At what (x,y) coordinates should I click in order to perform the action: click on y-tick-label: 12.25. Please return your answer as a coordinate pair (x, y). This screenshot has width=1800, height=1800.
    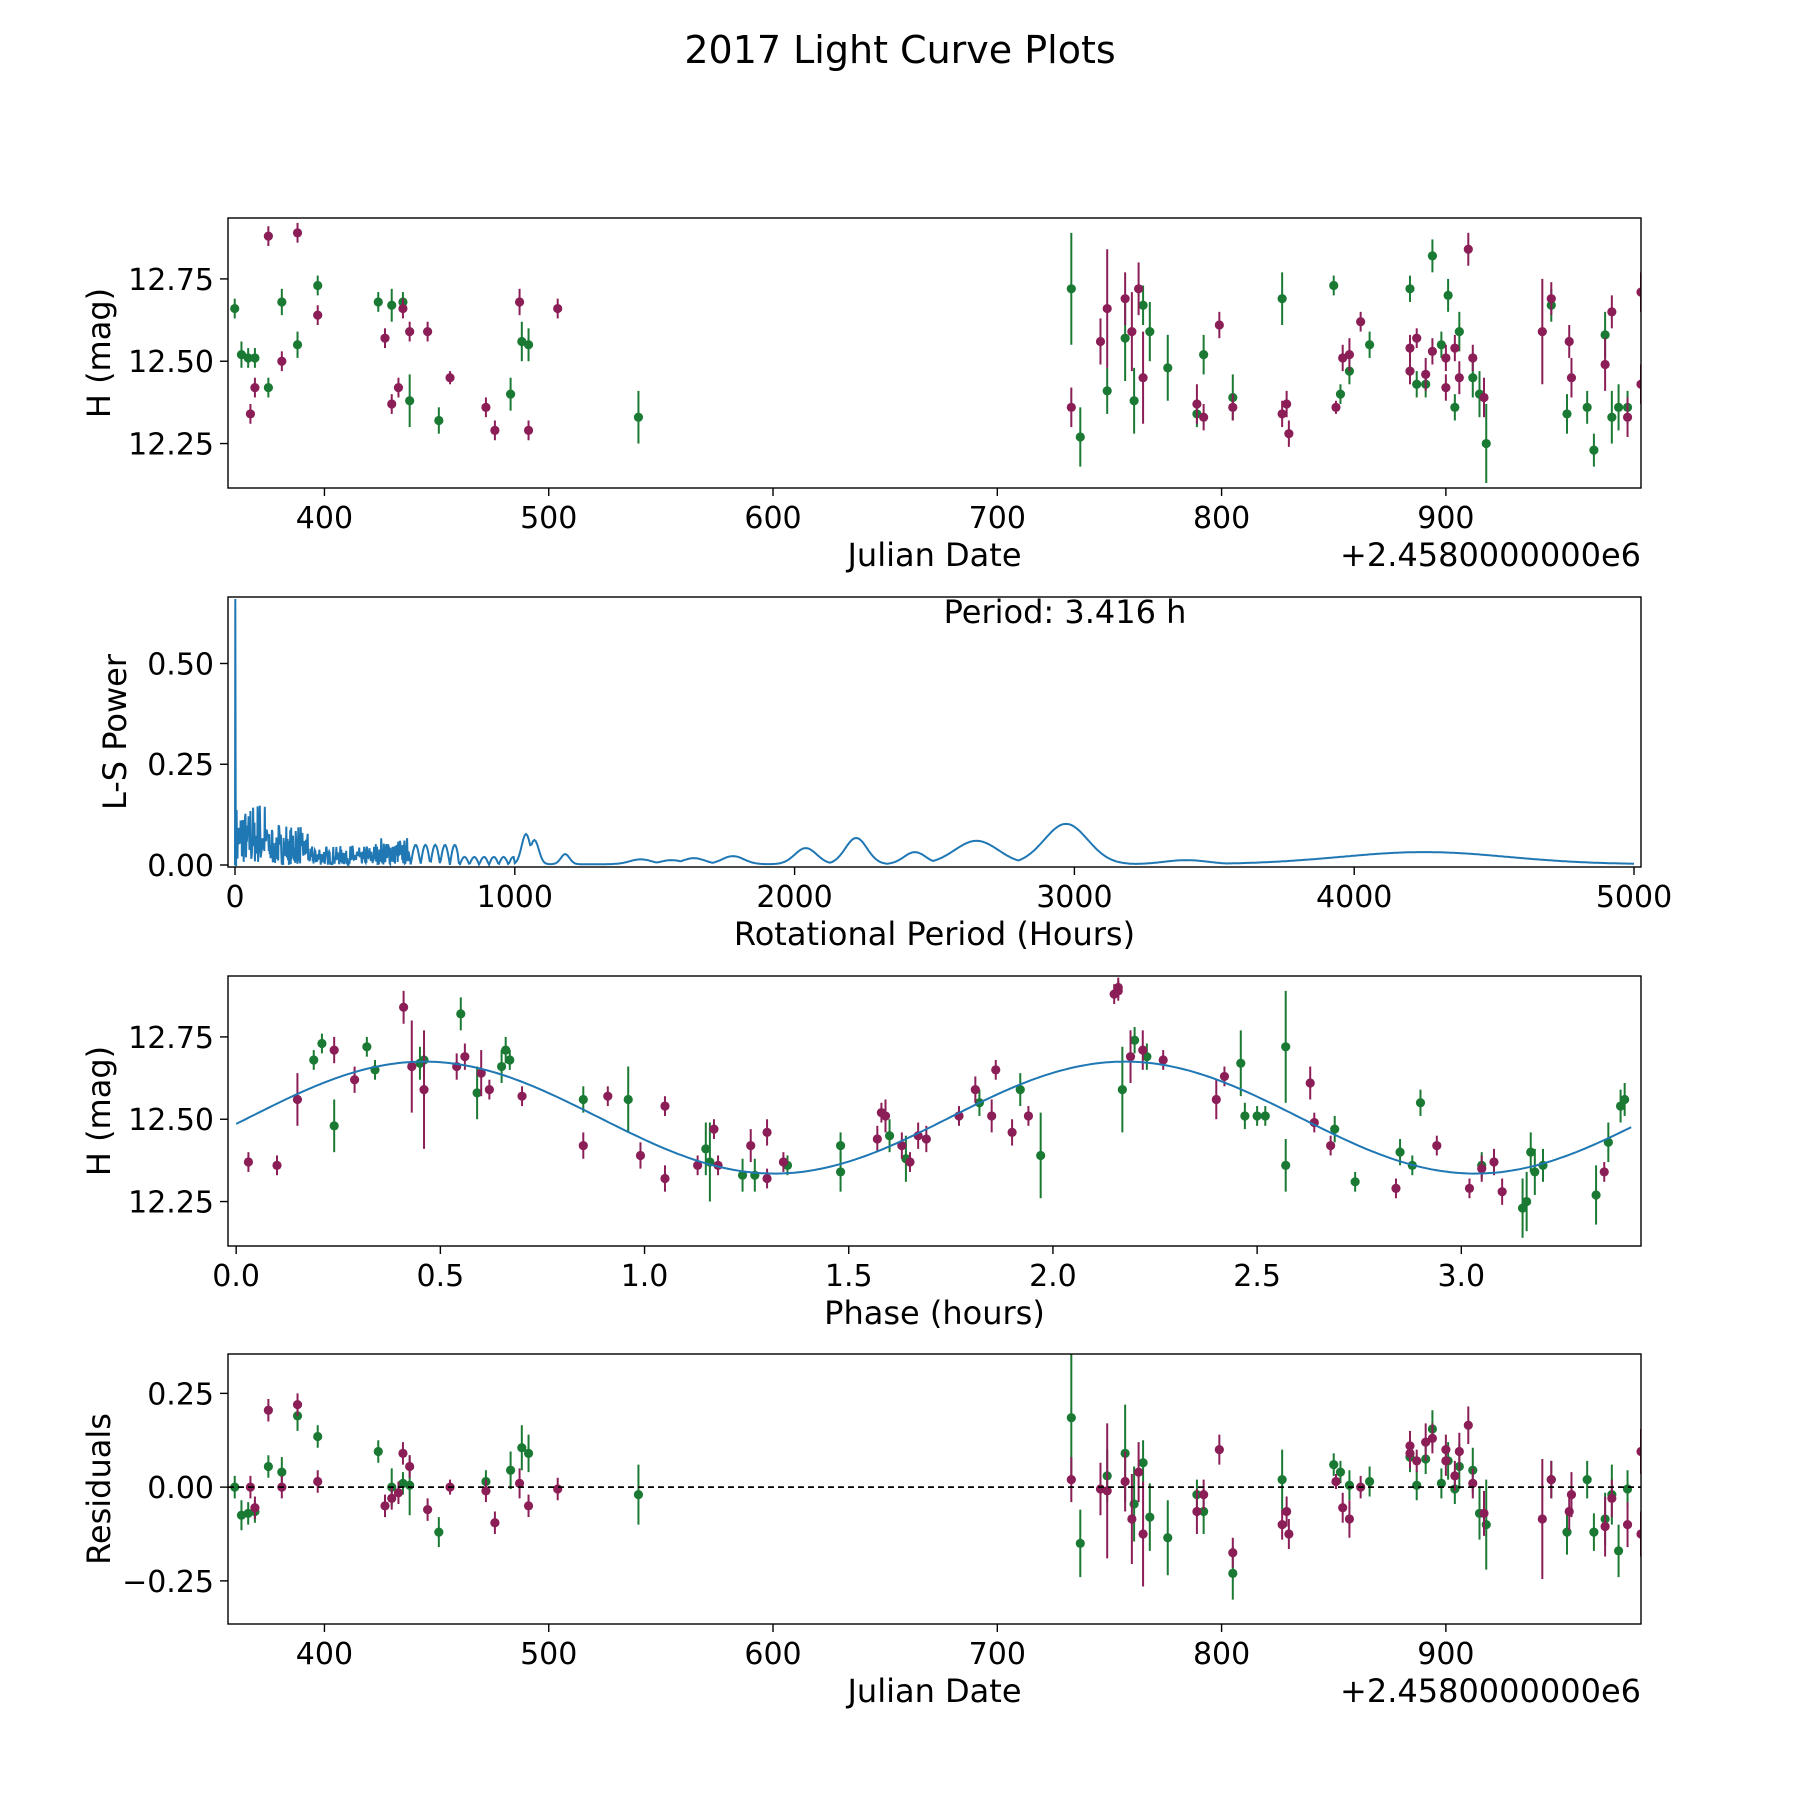
    Looking at the image, I should click on (171, 445).